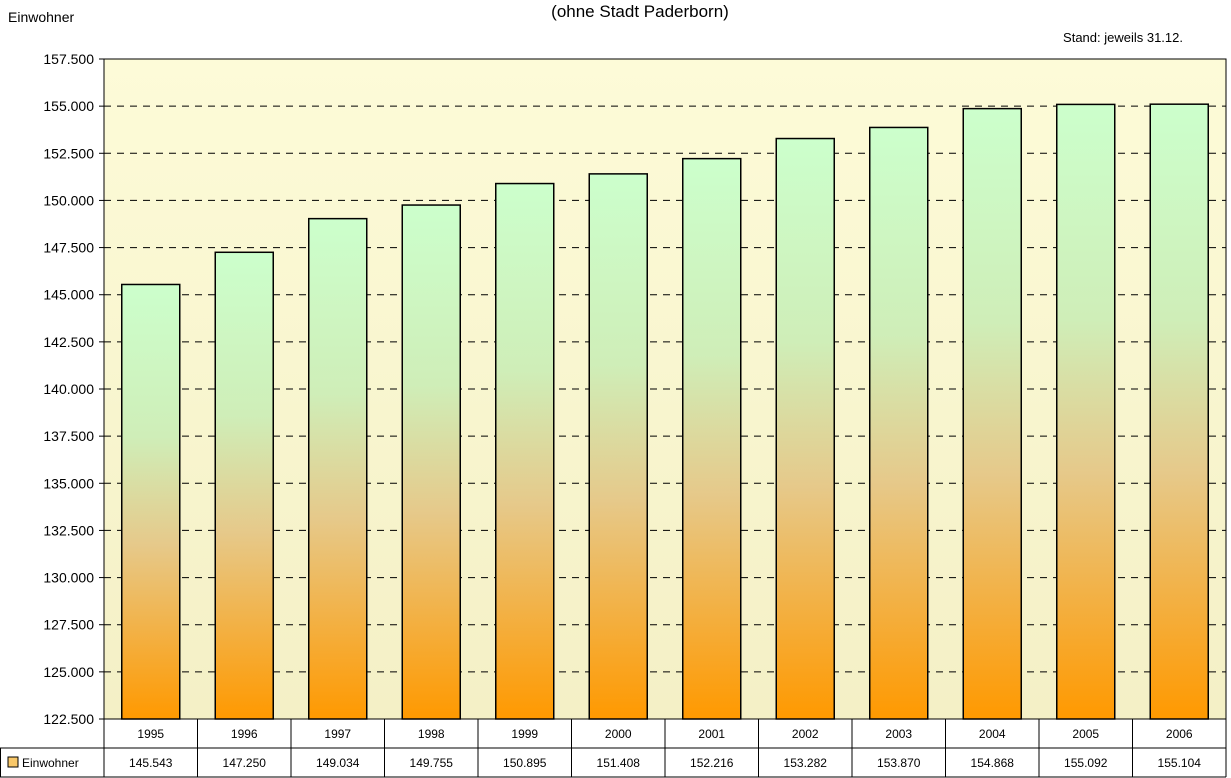  What do you see at coordinates (993, 763) in the screenshot?
I see `data-table-value: 154.868` at bounding box center [993, 763].